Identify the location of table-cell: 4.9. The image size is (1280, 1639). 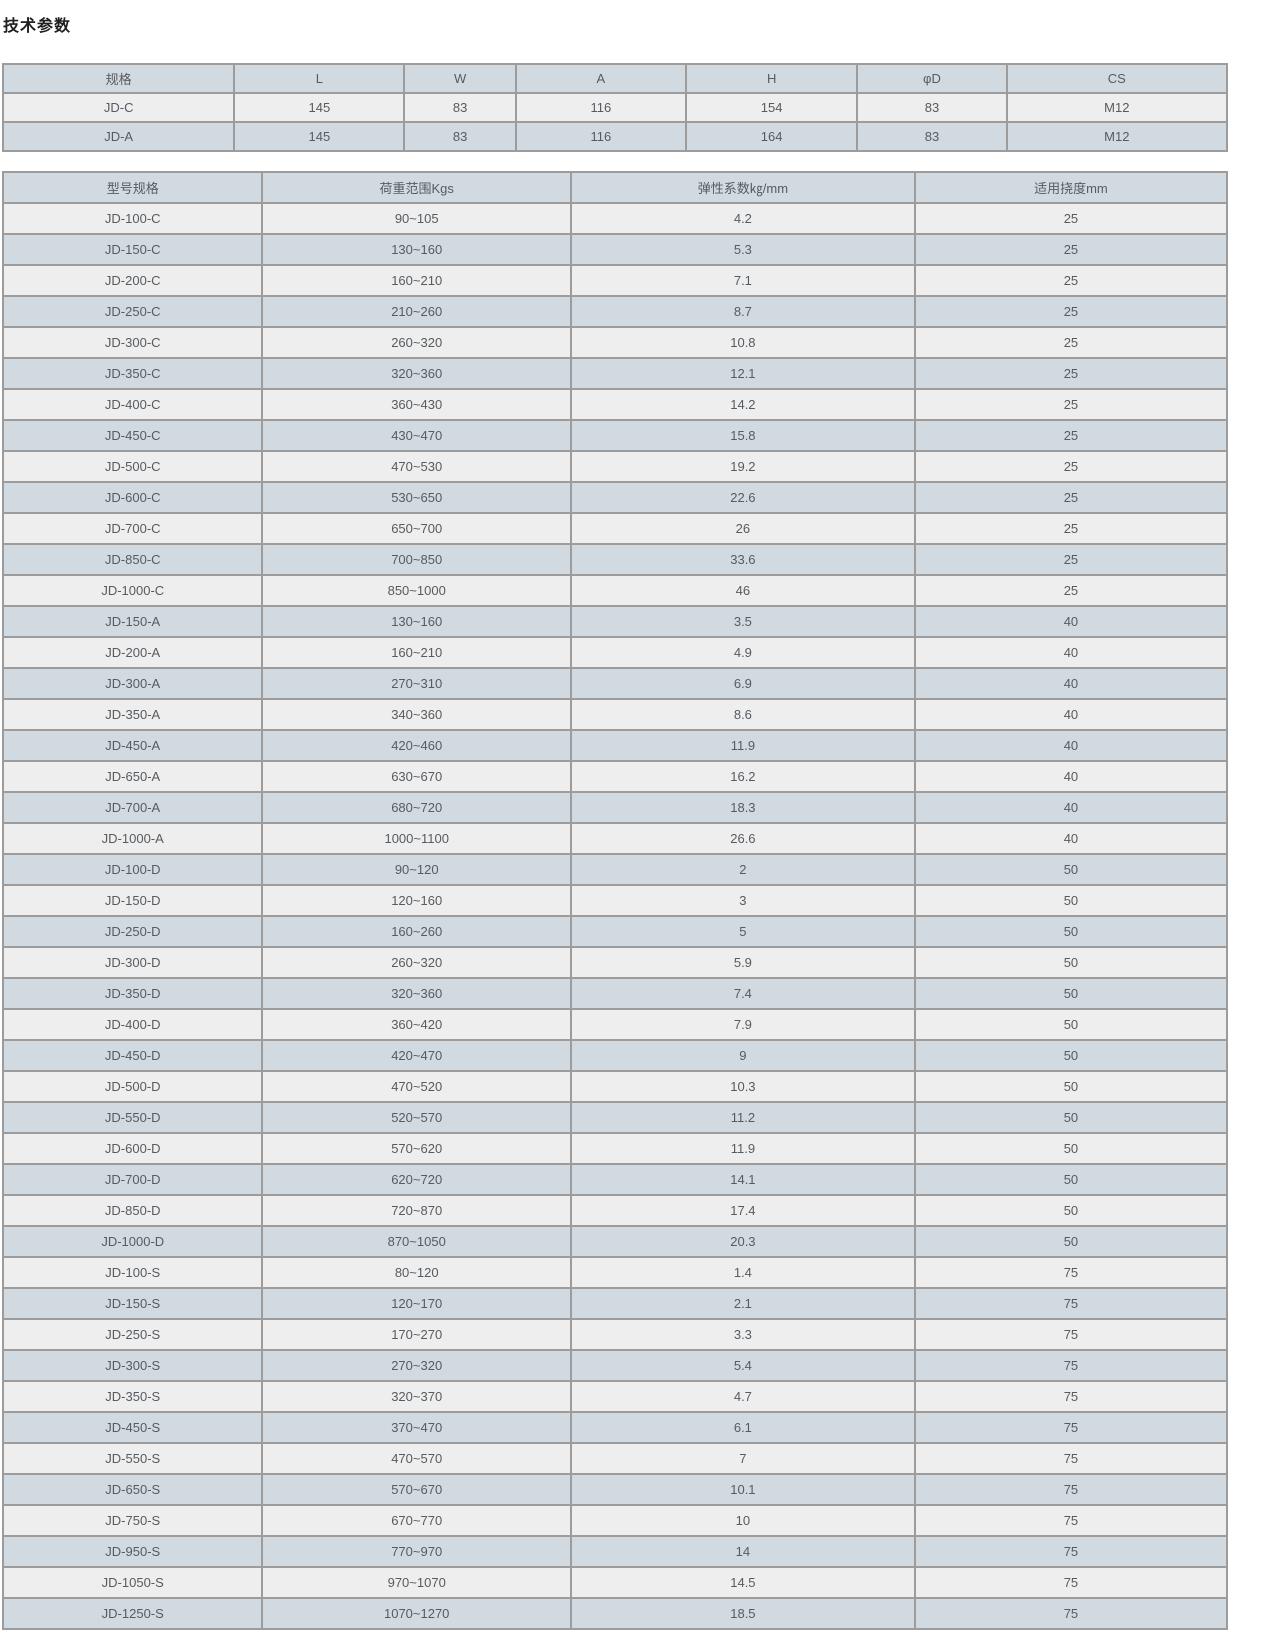
(742, 652).